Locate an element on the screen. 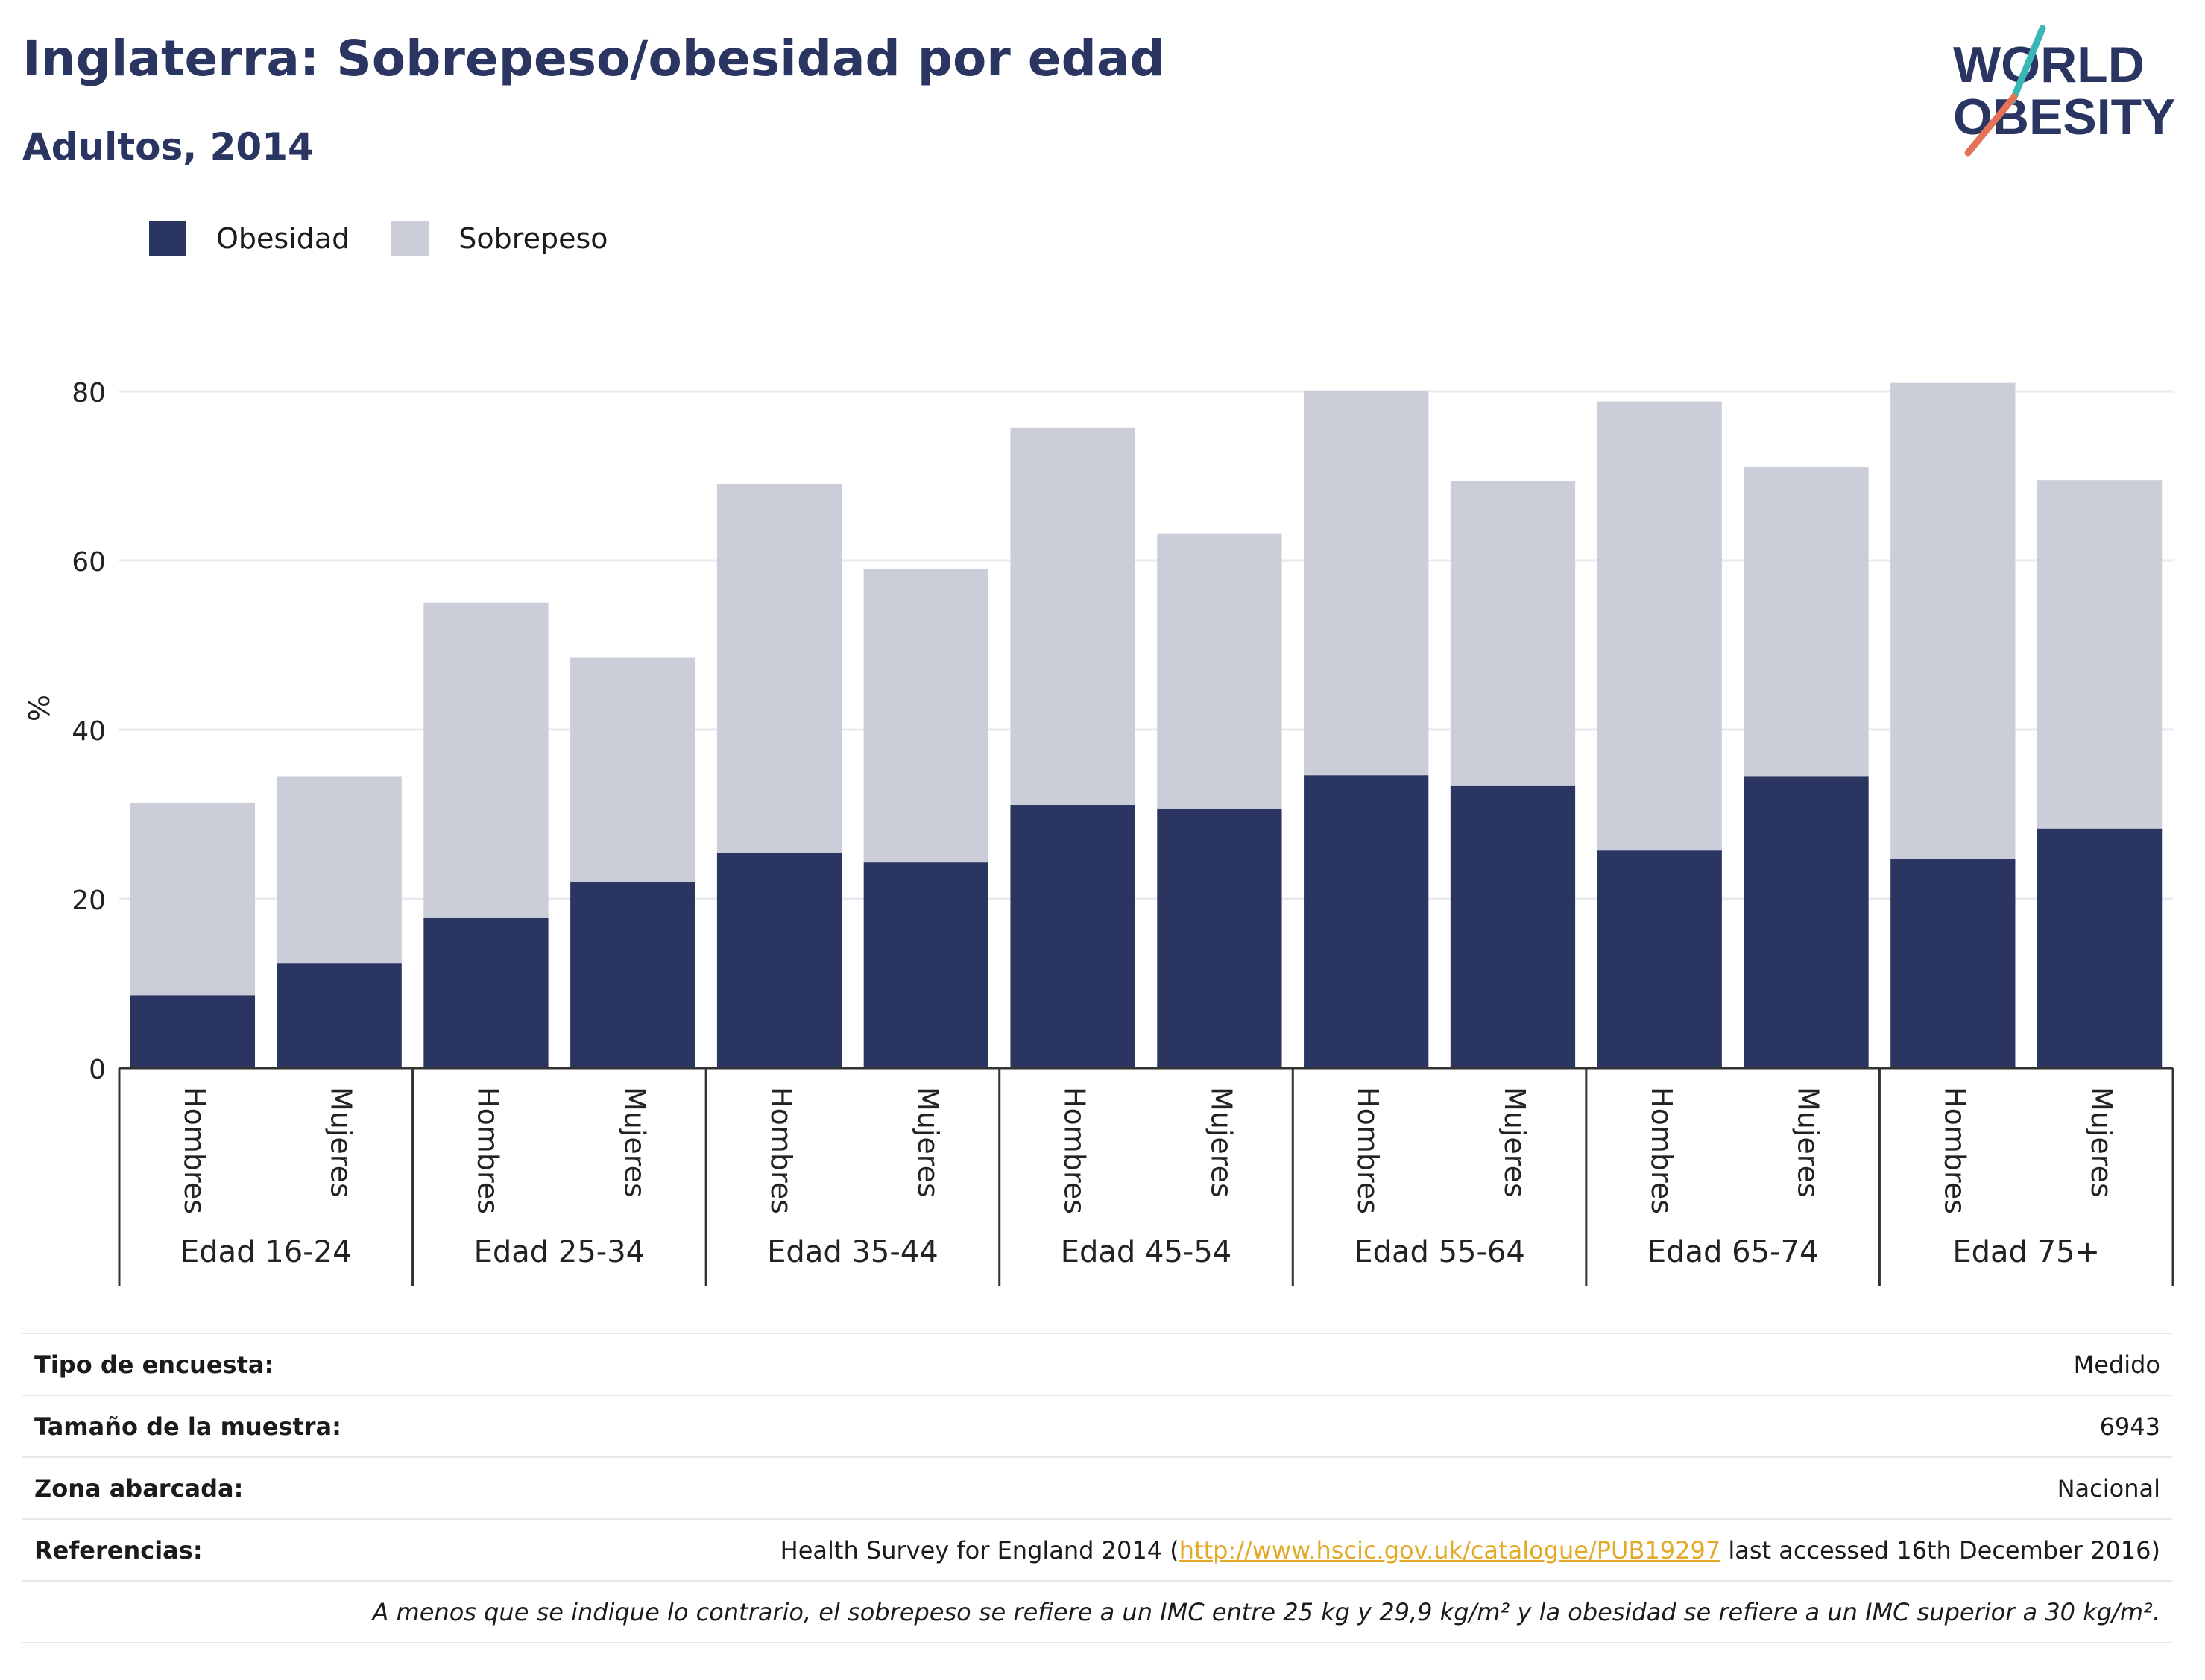 Image resolution: width=2205 pixels, height=1680 pixels. reference-label: Referencias: is located at coordinates (118, 1549).